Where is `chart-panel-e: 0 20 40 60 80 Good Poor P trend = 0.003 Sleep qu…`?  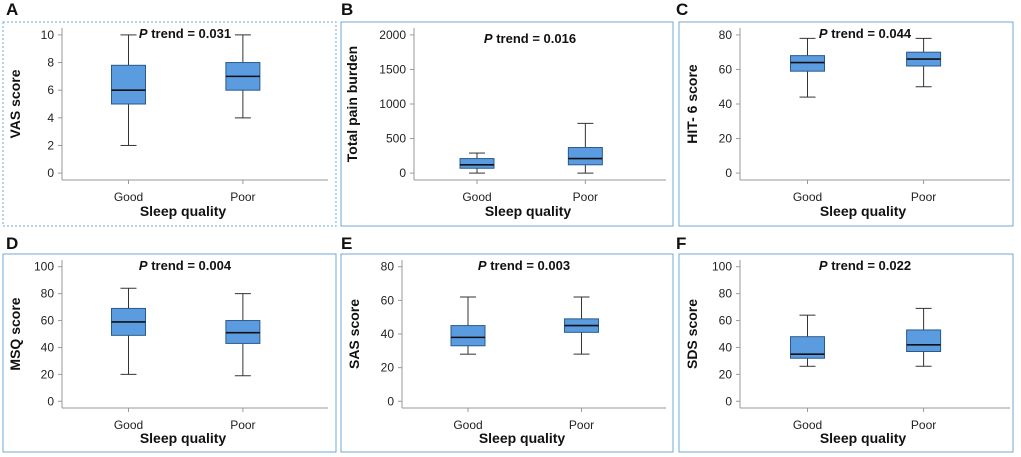
chart-panel-e: 0 20 40 60 80 Good Poor P trend = 0.003 Sleep qu… is located at coordinates (507, 353).